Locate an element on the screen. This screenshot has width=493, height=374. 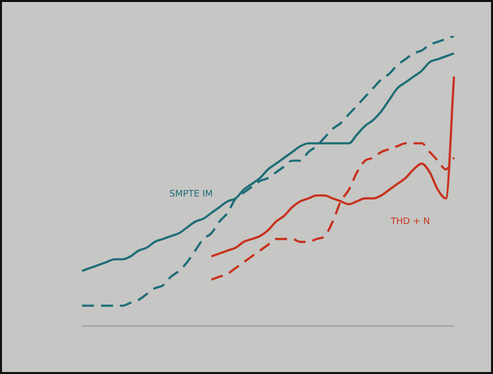
annotation: SMPTE IM is located at coordinates (191, 194).